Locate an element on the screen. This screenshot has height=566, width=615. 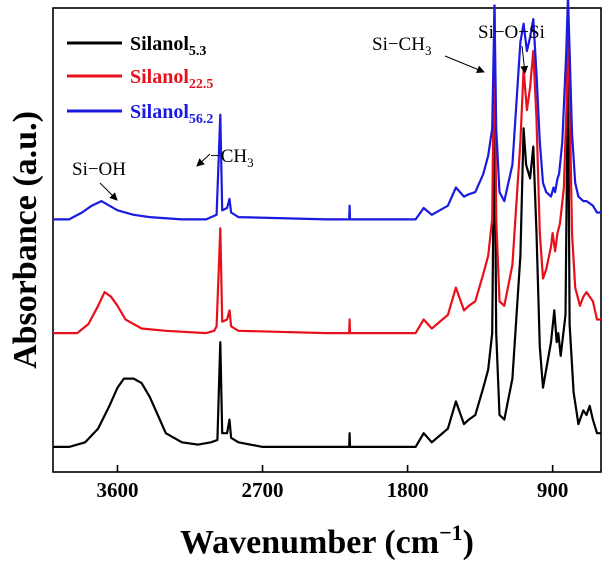
legend: Silanol5.3 Silanol22.5 Silanol56.2 is located at coordinates (140, 80).